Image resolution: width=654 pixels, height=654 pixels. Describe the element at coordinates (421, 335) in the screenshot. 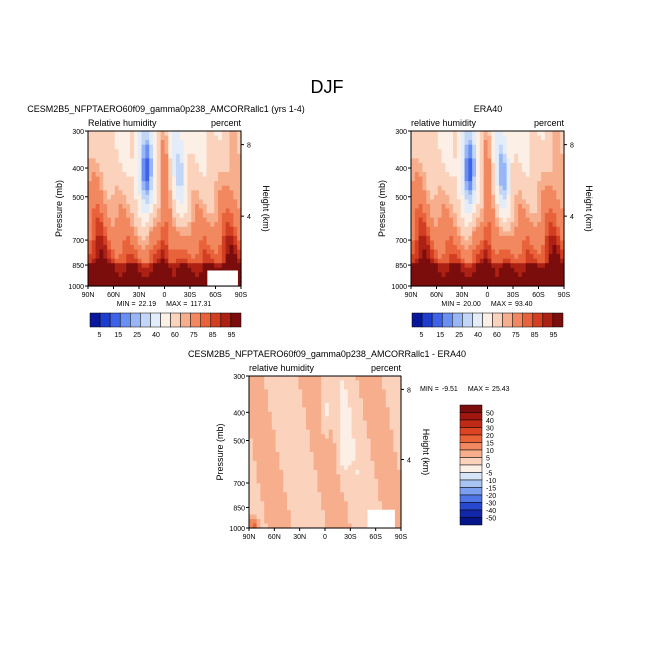

I see `colorbar-label: 5` at that location.